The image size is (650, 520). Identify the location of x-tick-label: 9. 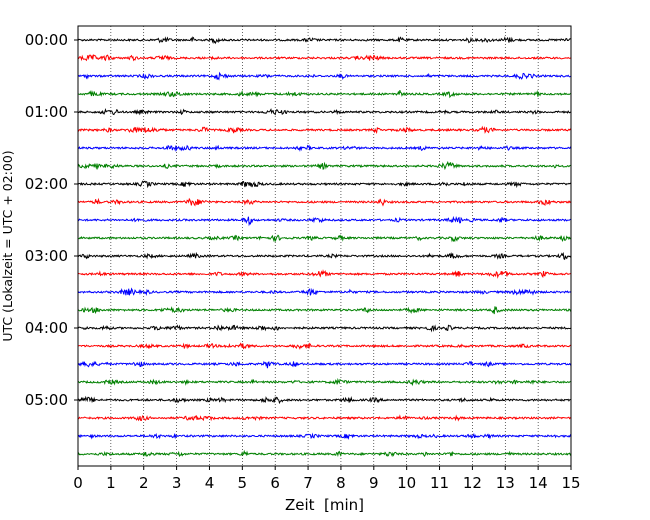
(374, 483).